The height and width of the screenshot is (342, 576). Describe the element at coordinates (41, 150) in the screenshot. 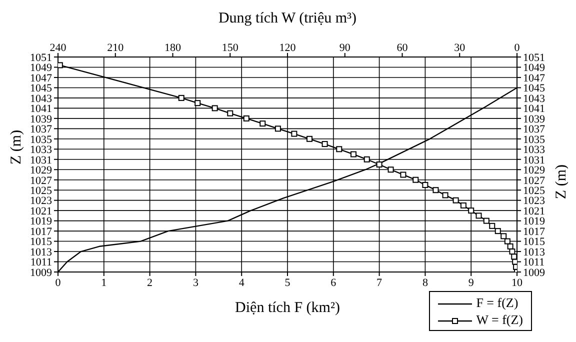

I see `y-tick-label: 1033` at that location.